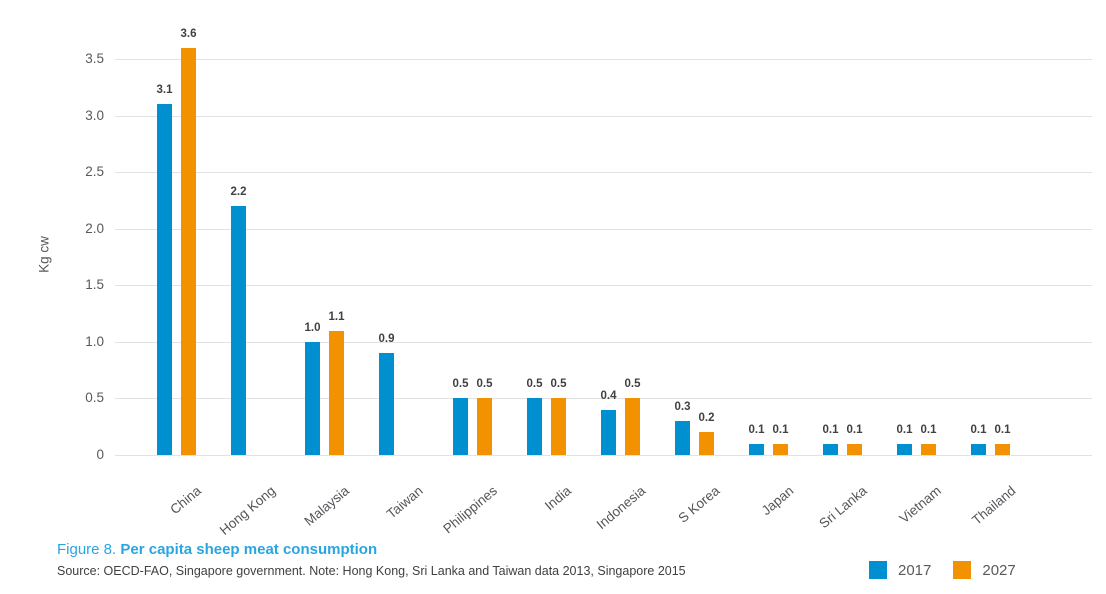 The height and width of the screenshot is (594, 1106). I want to click on bar-value-label: 1.1, so click(336, 316).